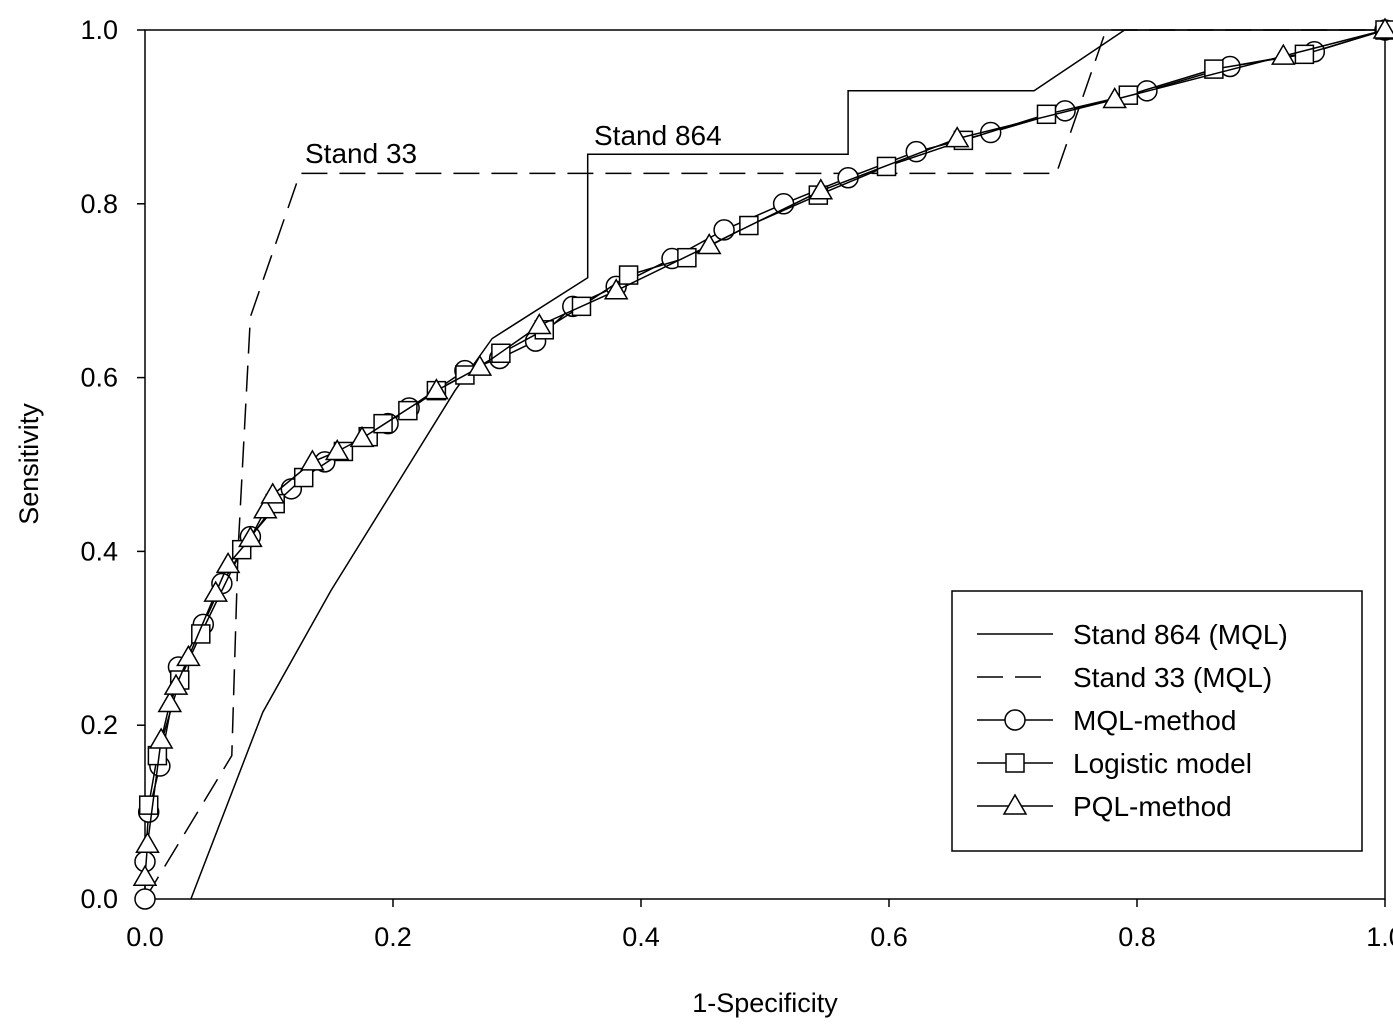 This screenshot has height=1029, width=1393. I want to click on y-tick-label: 0.8, so click(99, 204).